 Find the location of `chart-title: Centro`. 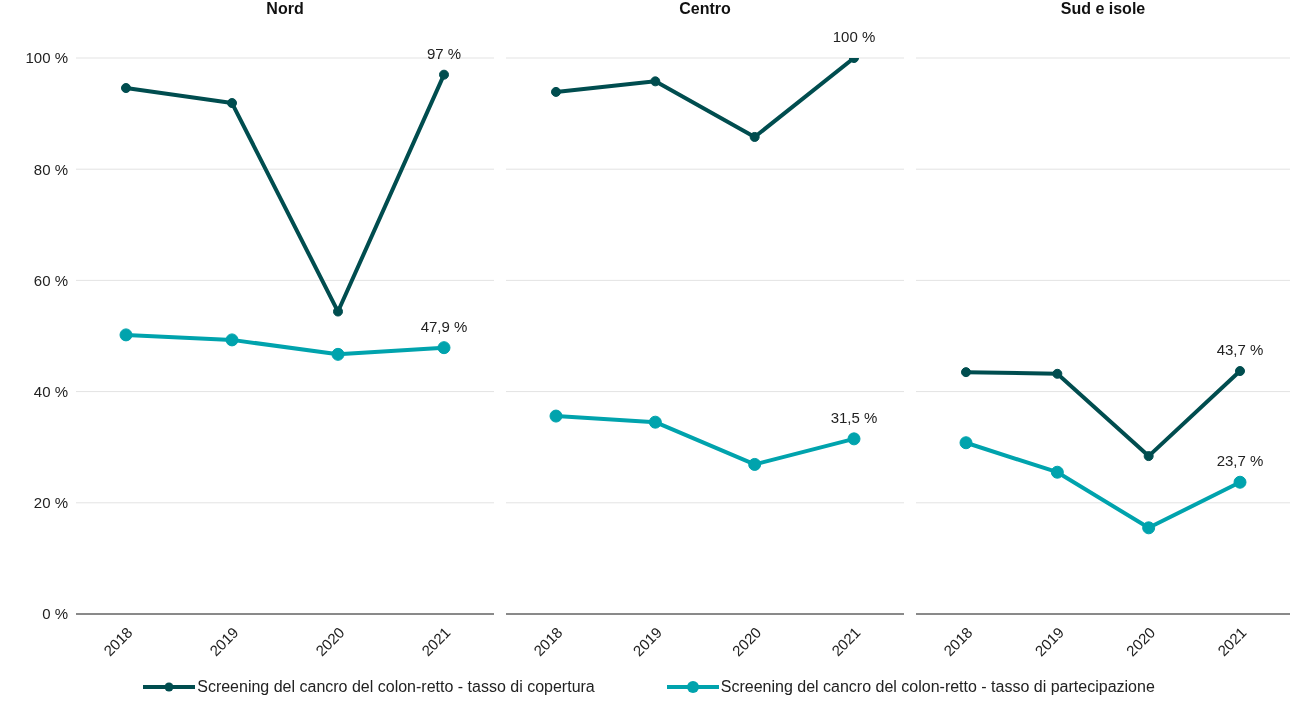

chart-title: Centro is located at coordinates (705, 9).